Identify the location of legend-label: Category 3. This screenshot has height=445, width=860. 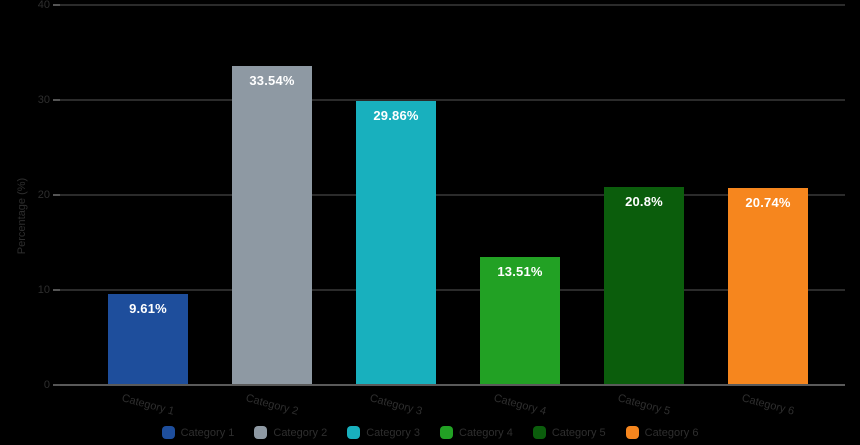
(393, 432).